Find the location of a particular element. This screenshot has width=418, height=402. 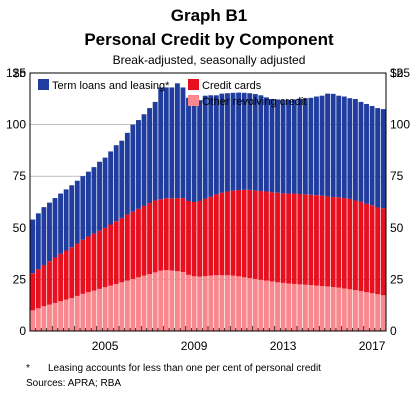

sources: Sources: APRA; RBA is located at coordinates (74, 383).